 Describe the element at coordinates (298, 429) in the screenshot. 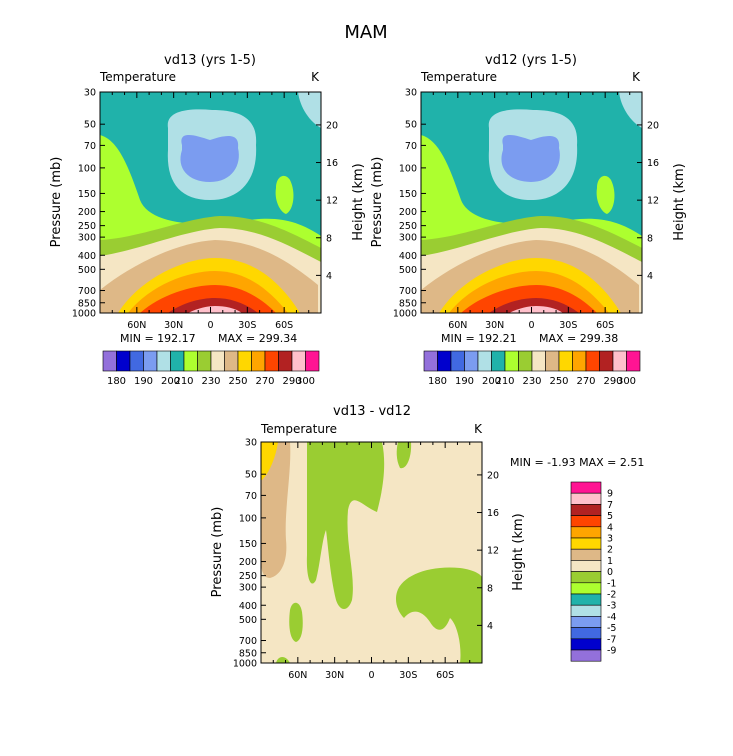

I see `panel-subtitle-left: Temperature` at that location.